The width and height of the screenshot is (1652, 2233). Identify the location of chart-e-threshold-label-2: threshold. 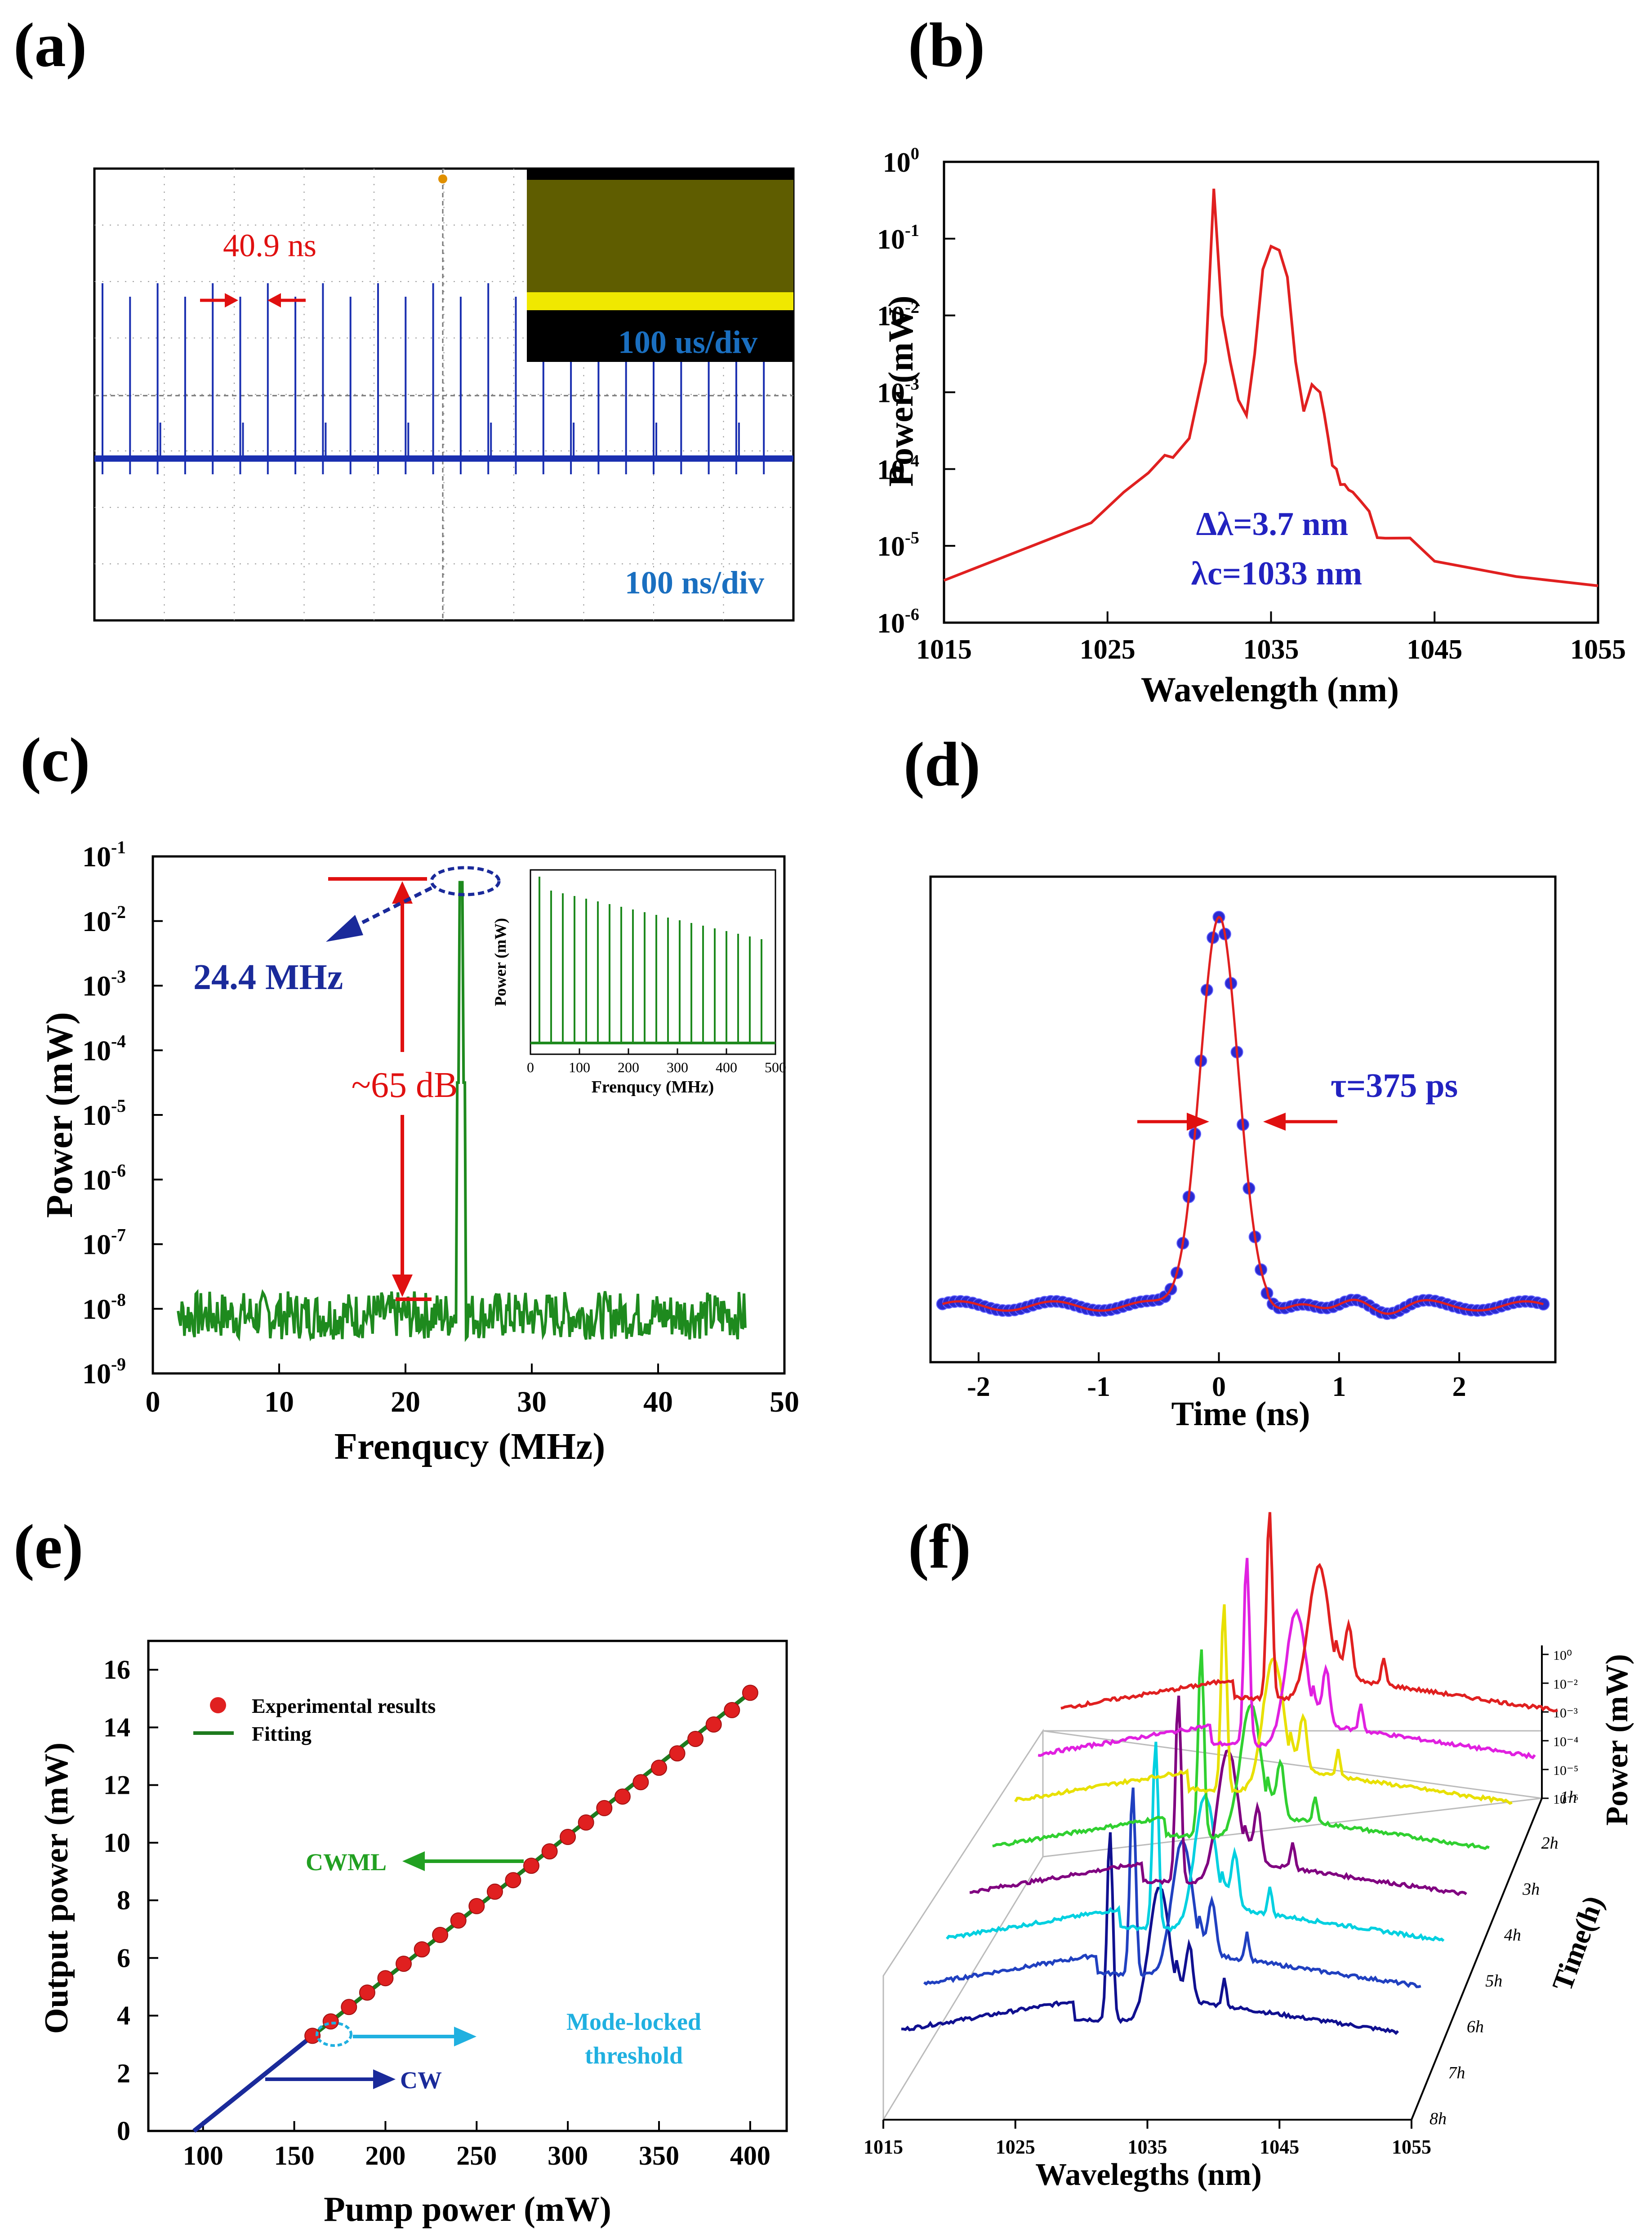
(634, 2056).